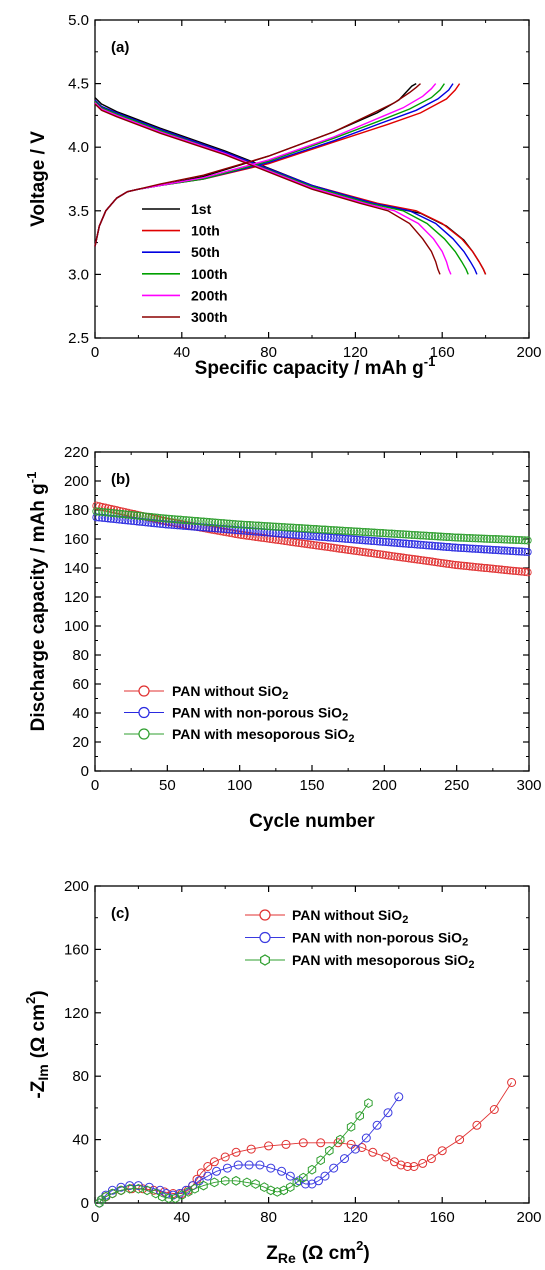 Image resolution: width=545 pixels, height=1270 pixels. Describe the element at coordinates (384, 785) in the screenshot. I see `x-tick-label: 200` at that location.